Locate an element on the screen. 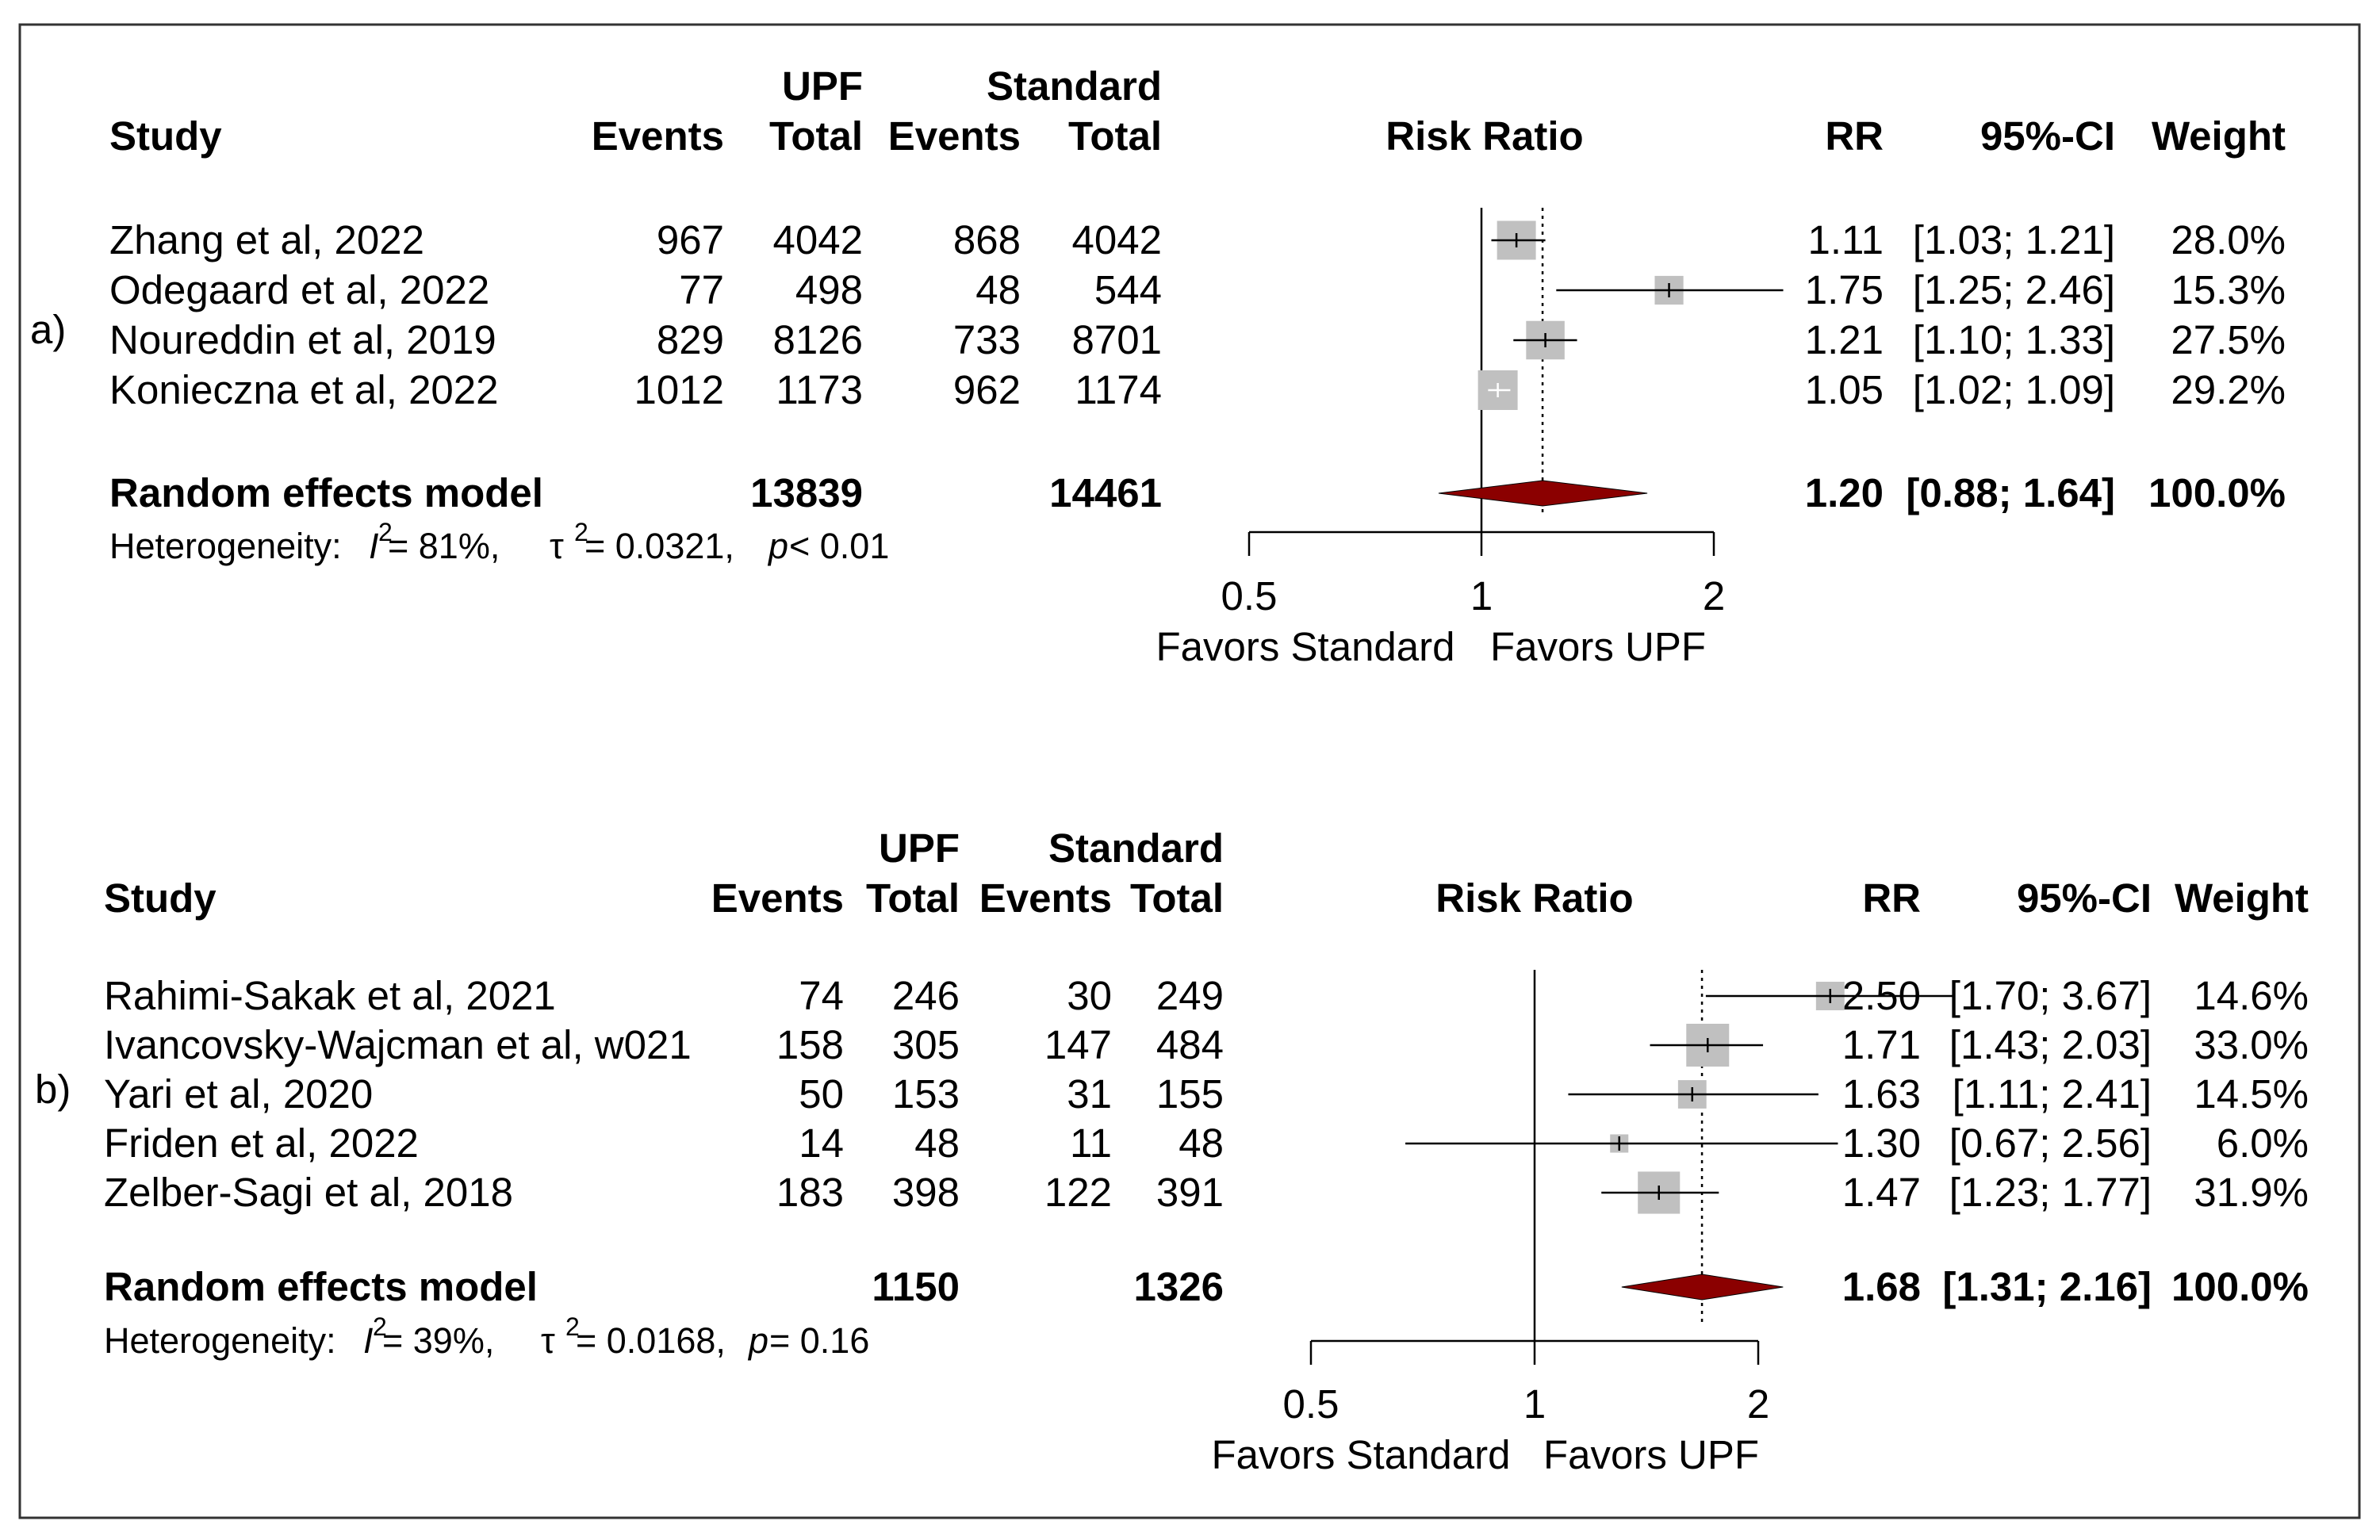  summary-upf-total: 13839 is located at coordinates (806, 492).